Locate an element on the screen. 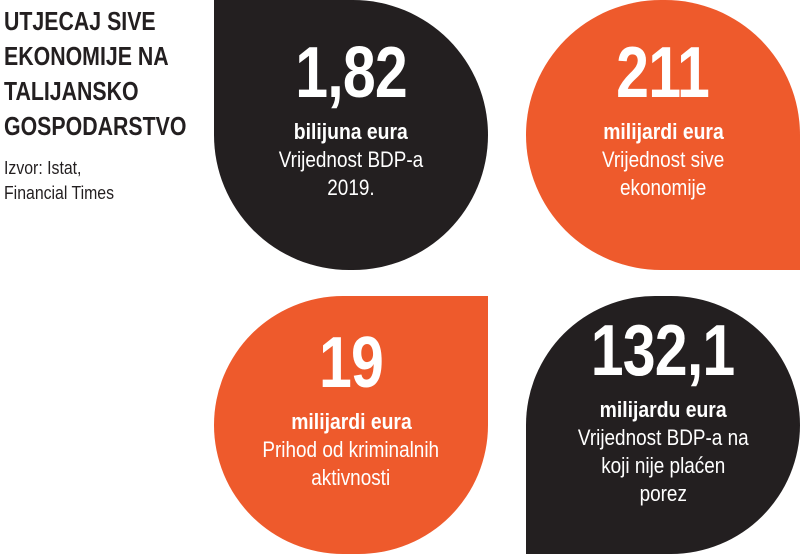  title-line: UTJECAJ SIVE is located at coordinates (80, 21).